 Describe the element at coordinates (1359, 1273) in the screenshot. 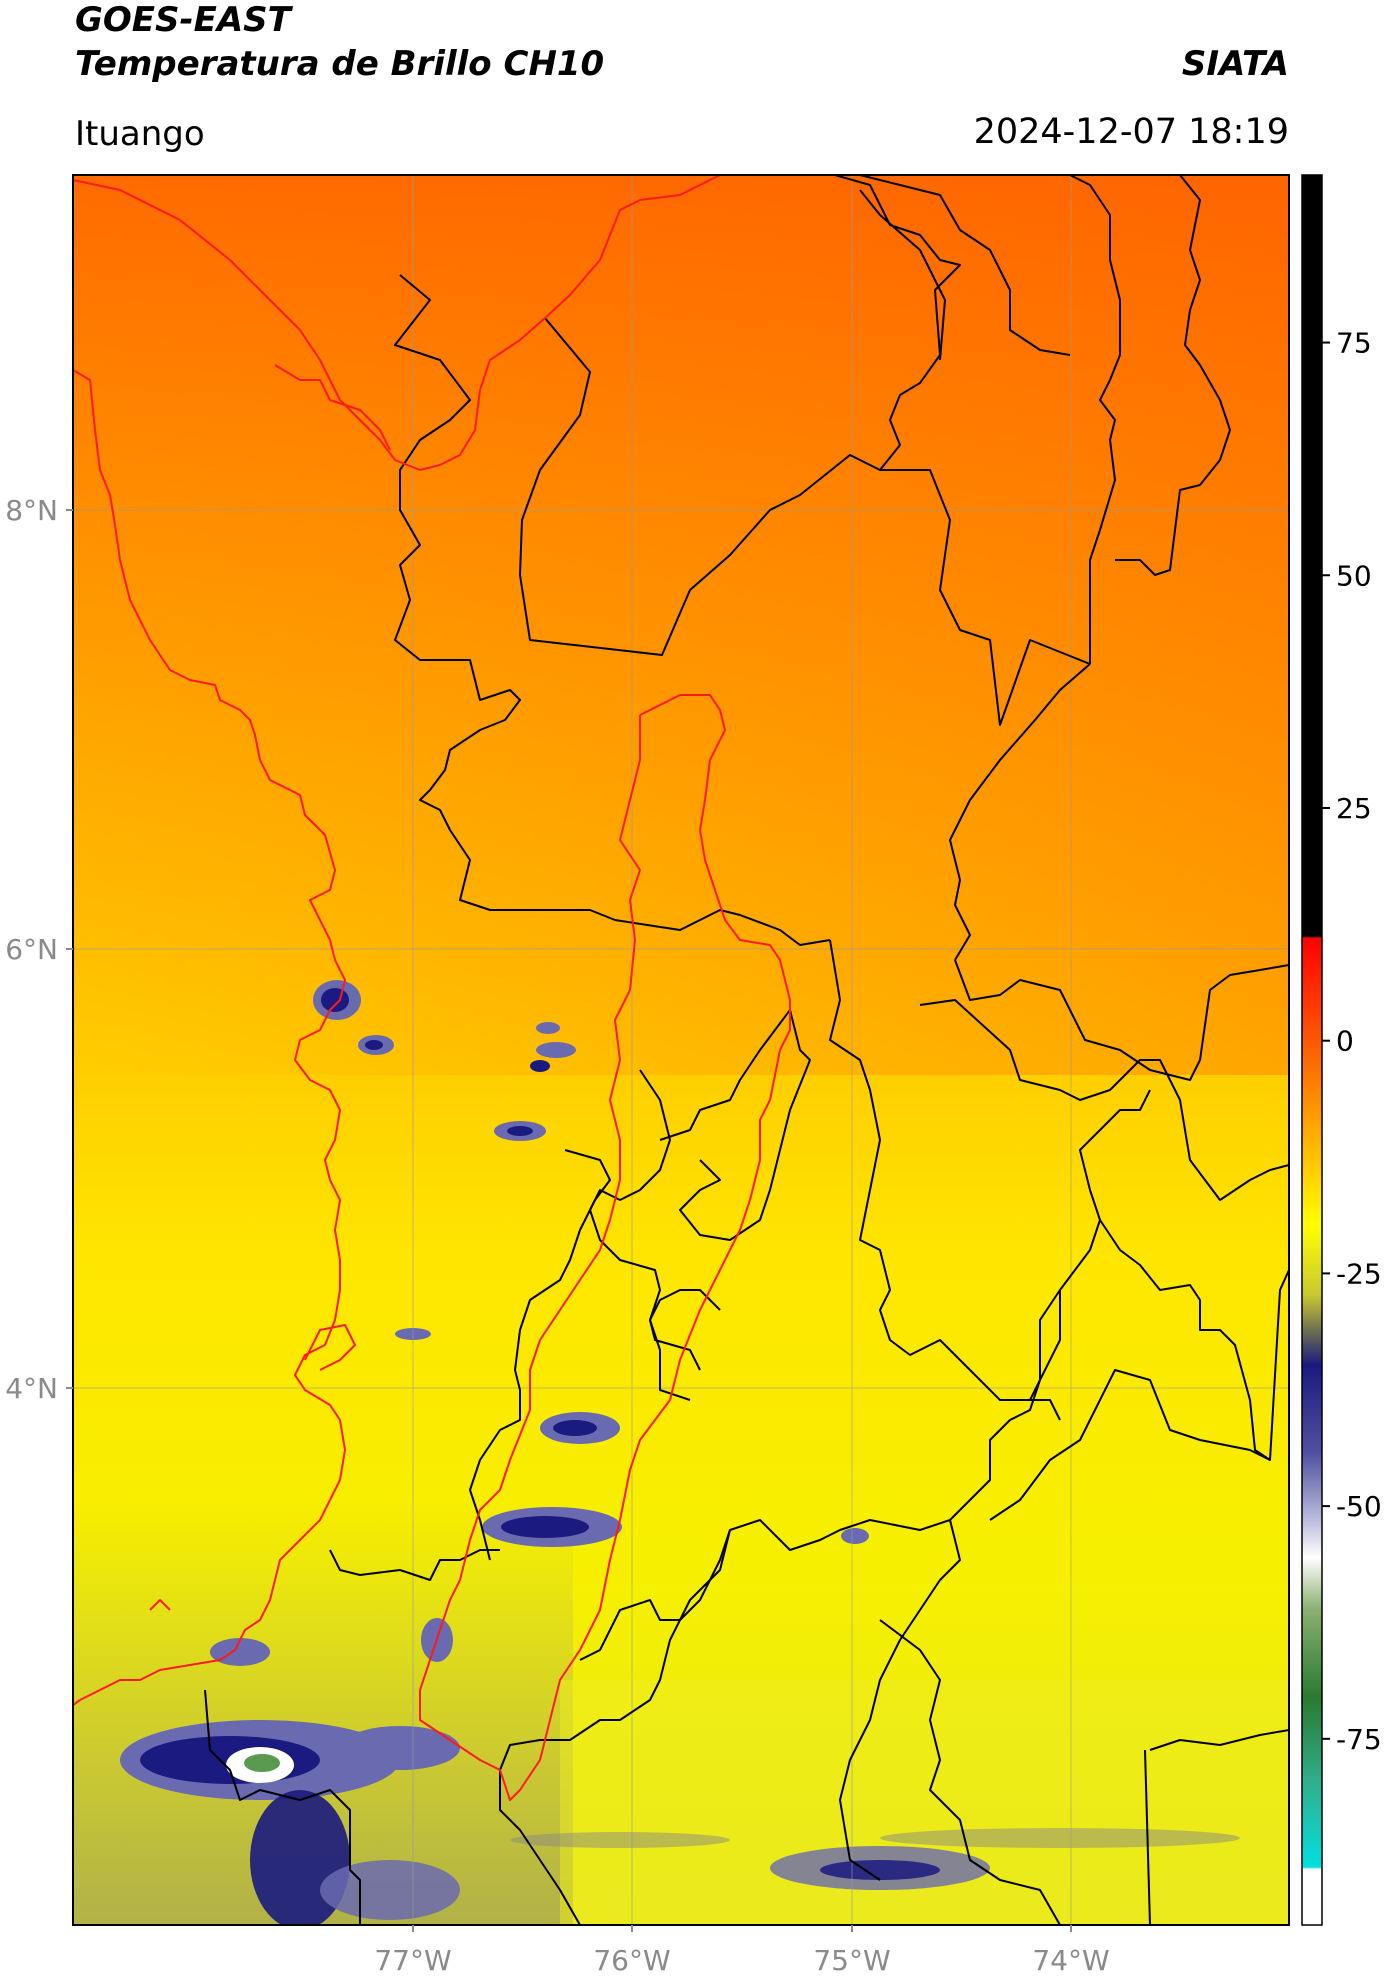

I see `colorbar-tick-label: -25` at that location.